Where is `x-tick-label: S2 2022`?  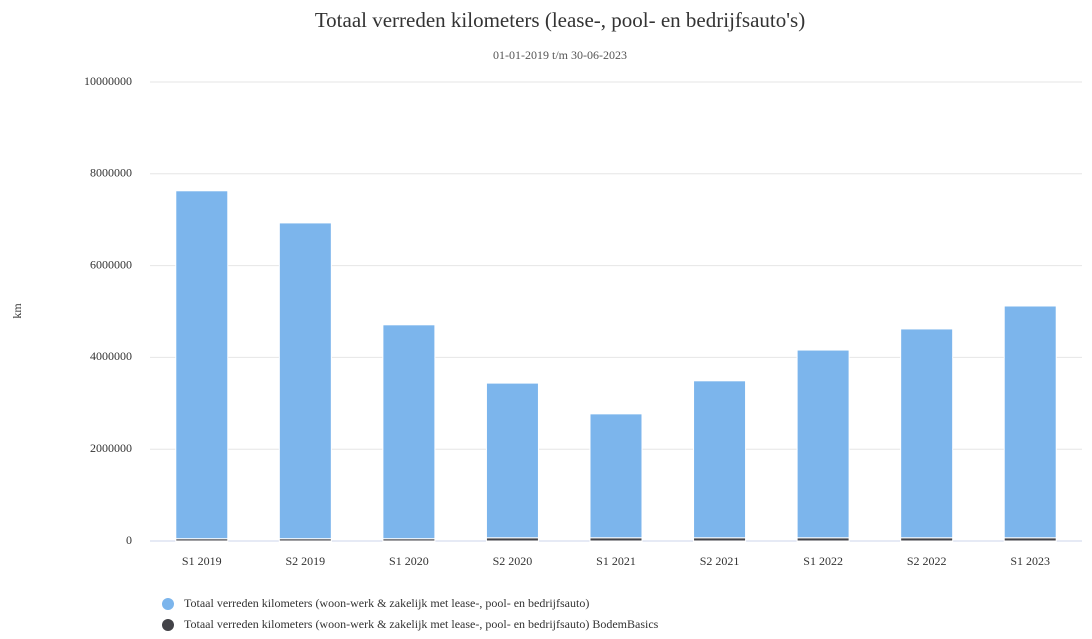 x-tick-label: S2 2022 is located at coordinates (927, 561).